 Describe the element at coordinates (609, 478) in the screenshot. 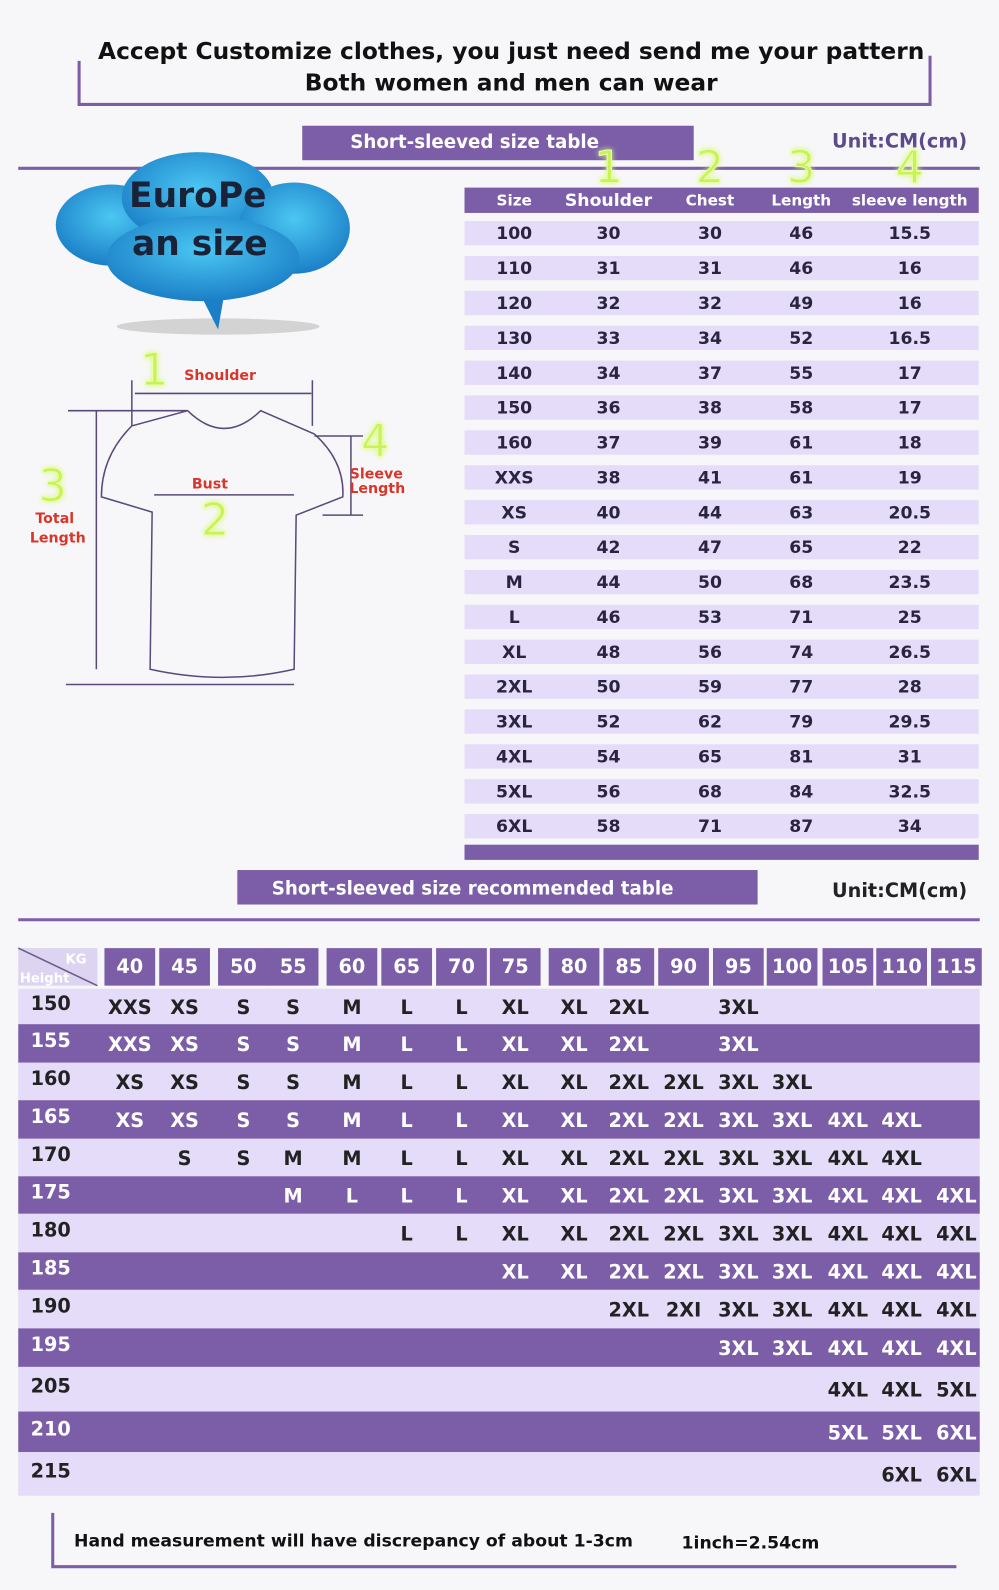

I see `cell: 38` at that location.